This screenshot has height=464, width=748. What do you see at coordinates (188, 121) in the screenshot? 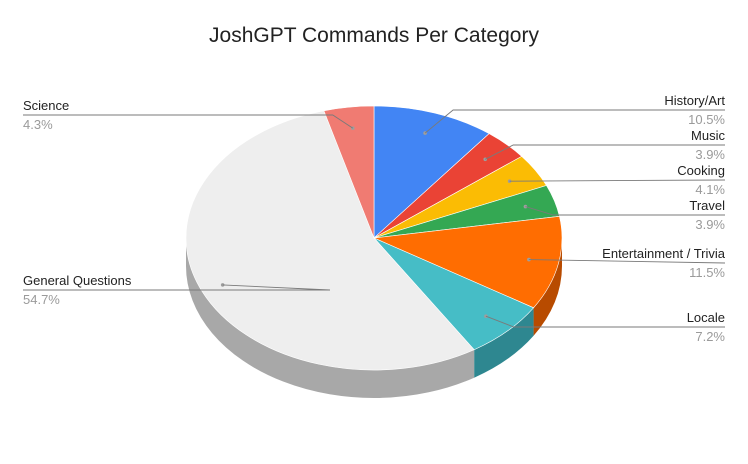
I see `leader-line-science` at bounding box center [188, 121].